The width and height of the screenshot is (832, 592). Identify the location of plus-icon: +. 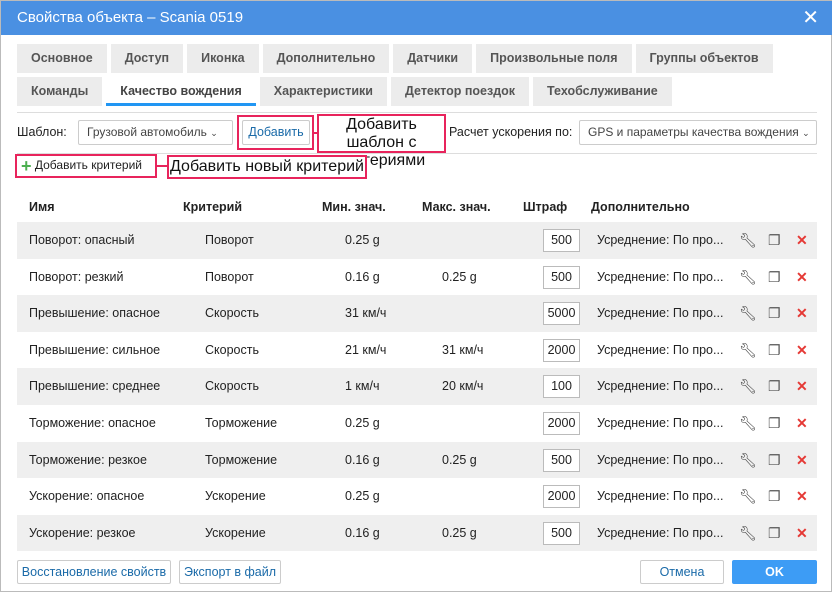
(26, 165).